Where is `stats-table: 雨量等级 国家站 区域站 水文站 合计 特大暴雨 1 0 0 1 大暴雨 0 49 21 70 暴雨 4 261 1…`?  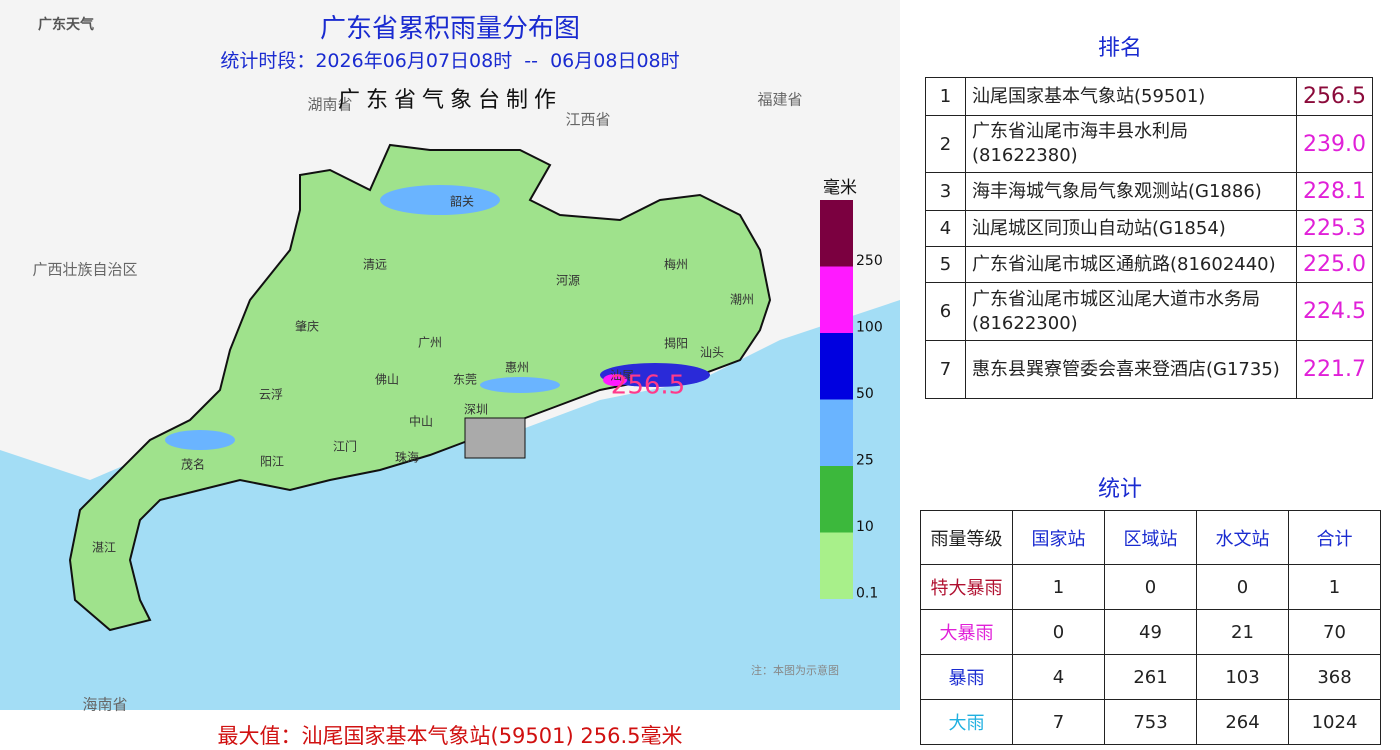
stats-table: 雨量等级 国家站 区域站 水文站 合计 特大暴雨 1 0 0 1 大暴雨 0 49 21 70 暴雨 4 261 1… is located at coordinates (1150, 627).